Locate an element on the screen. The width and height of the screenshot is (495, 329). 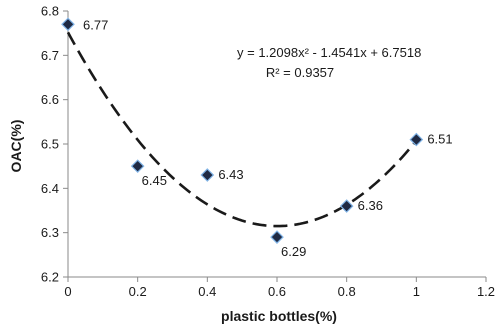
x-tick-label: 1.2 is located at coordinates (486, 291).